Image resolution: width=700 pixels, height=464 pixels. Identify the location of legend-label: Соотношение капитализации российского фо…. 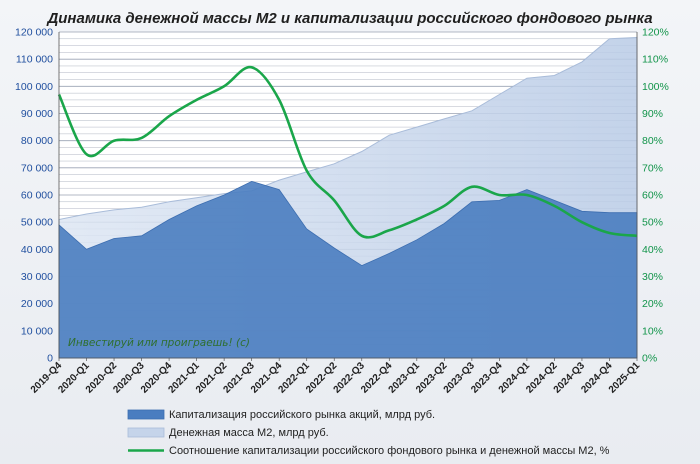
(389, 451).